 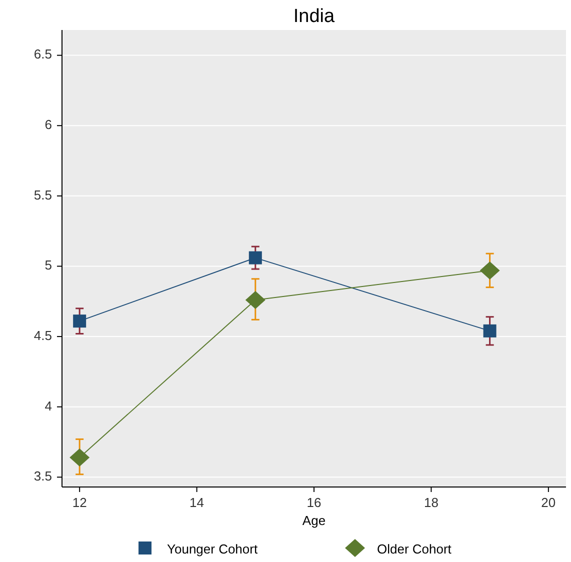 I want to click on y-tick-label: 4, so click(x=48, y=406).